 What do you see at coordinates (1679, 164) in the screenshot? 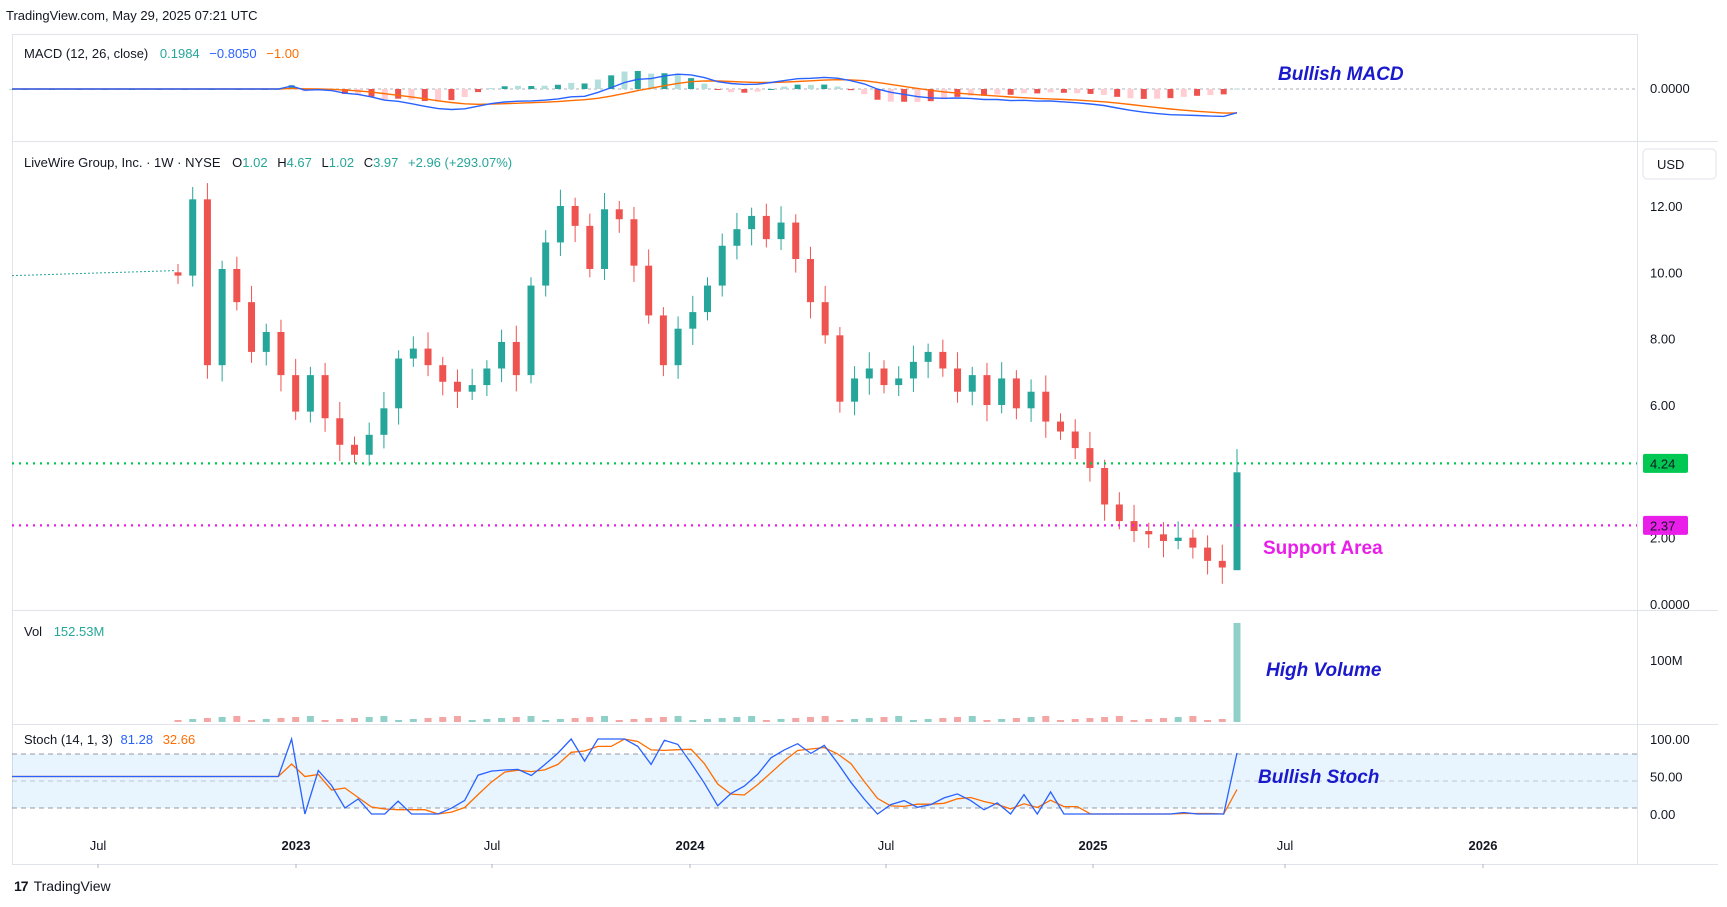
I see `currency-button: USD` at bounding box center [1679, 164].